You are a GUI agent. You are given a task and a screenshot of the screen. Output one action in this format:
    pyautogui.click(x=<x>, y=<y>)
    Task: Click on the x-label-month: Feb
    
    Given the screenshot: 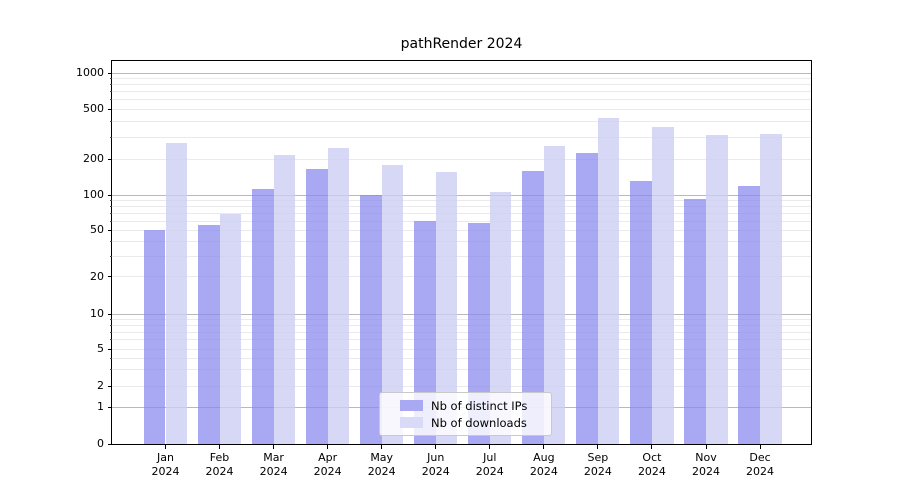 What is the action you would take?
    pyautogui.click(x=219, y=457)
    